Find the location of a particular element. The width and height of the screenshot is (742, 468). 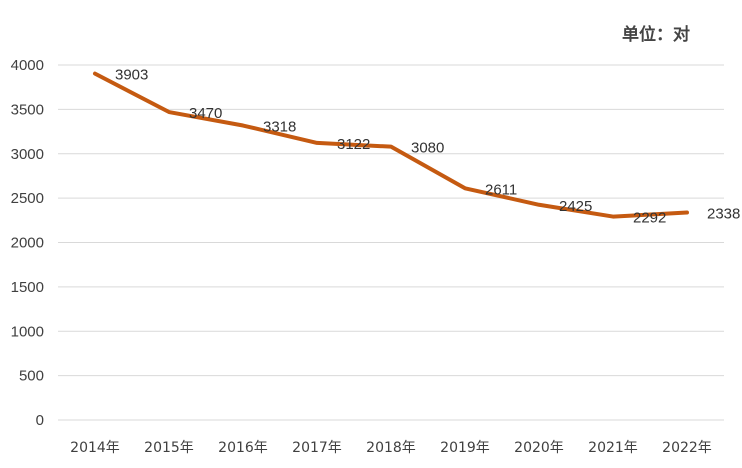

y-tick-label: 3500 is located at coordinates (27, 109).